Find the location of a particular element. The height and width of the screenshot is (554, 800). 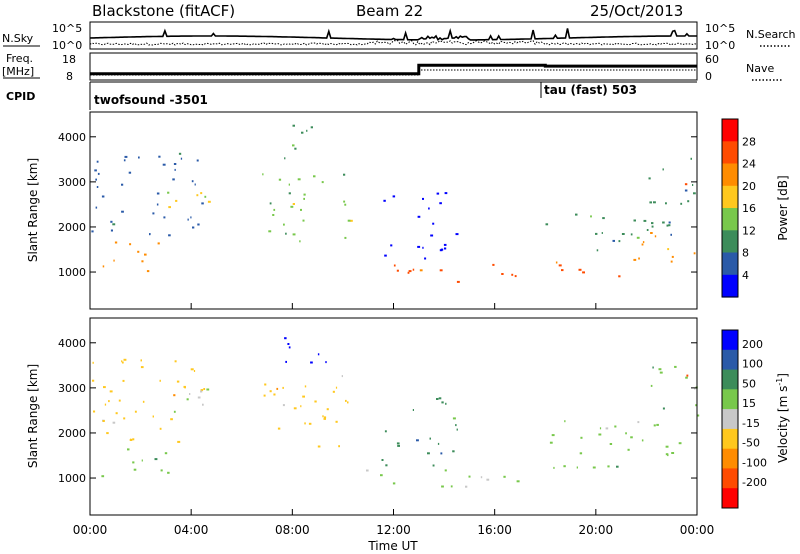

nave-tick-bottom: 0 is located at coordinates (708, 76).